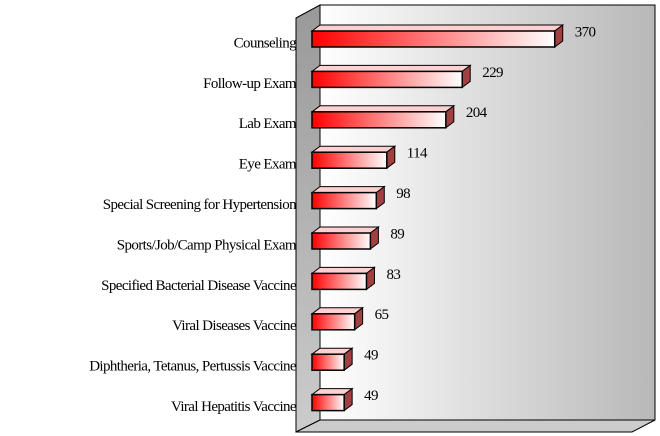 The width and height of the screenshot is (660, 436). Describe the element at coordinates (199, 286) in the screenshot. I see `category-label: Specified Bacterial Disease Vaccine` at that location.